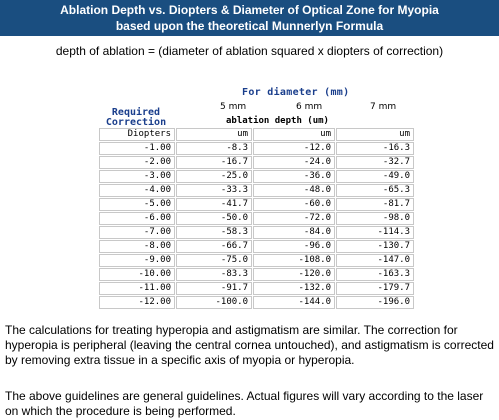 This screenshot has height=420, width=499. I want to click on table-cell: -163.3, so click(375, 274).